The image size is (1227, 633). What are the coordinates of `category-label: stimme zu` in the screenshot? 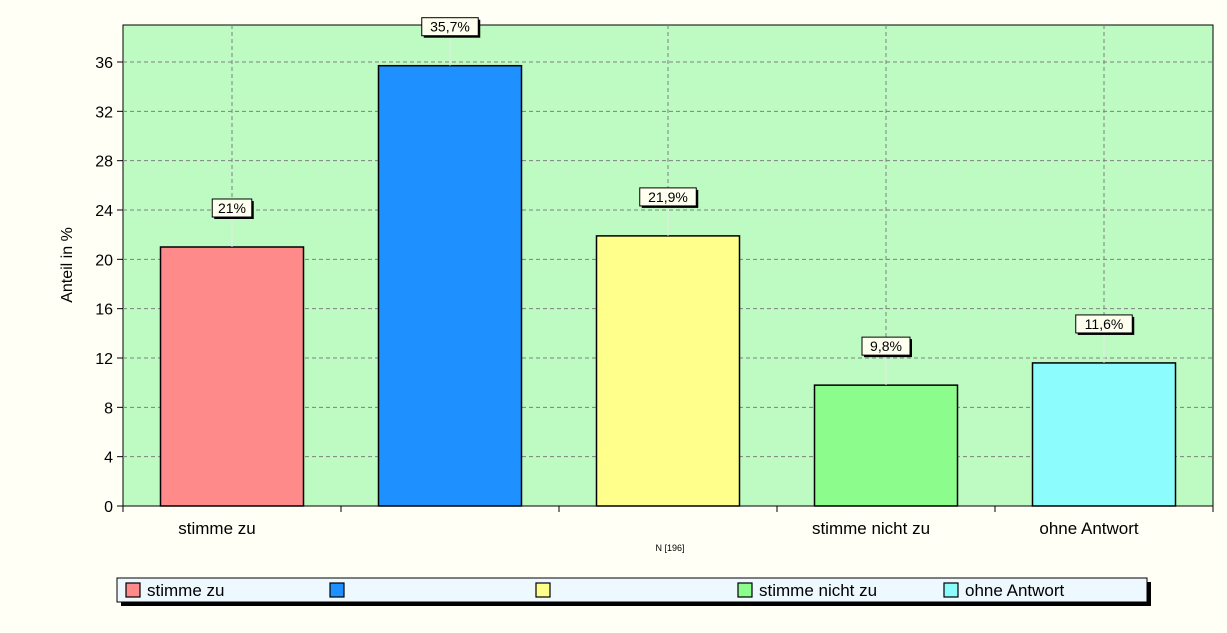 It's located at (216, 528).